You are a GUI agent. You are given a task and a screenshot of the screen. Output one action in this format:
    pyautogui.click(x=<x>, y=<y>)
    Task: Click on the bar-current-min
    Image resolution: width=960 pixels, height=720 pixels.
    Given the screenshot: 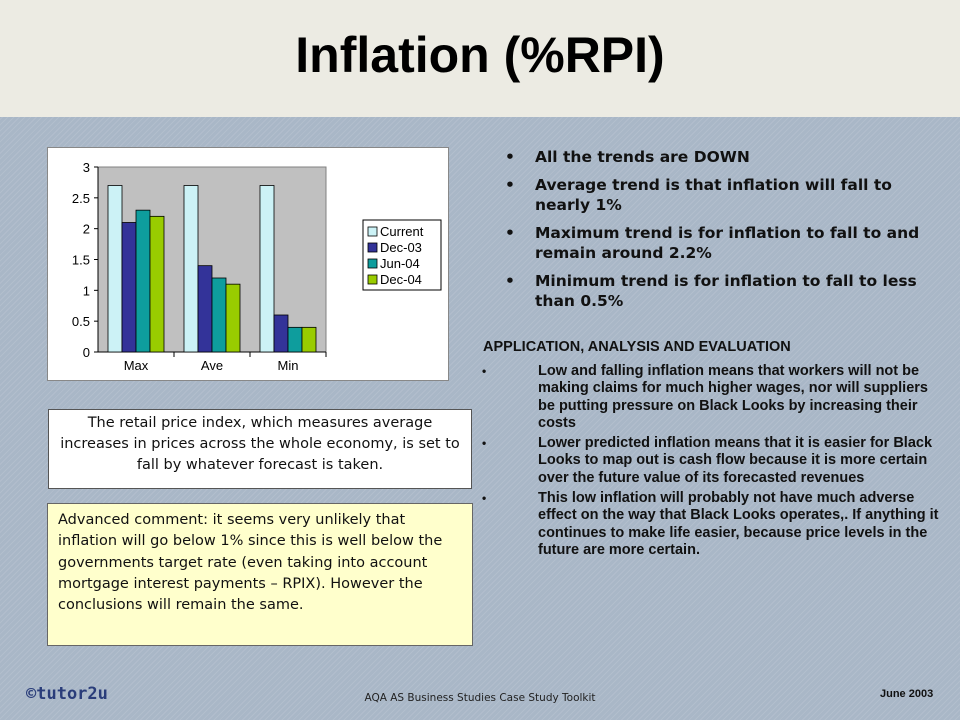 What is the action you would take?
    pyautogui.click(x=267, y=269)
    